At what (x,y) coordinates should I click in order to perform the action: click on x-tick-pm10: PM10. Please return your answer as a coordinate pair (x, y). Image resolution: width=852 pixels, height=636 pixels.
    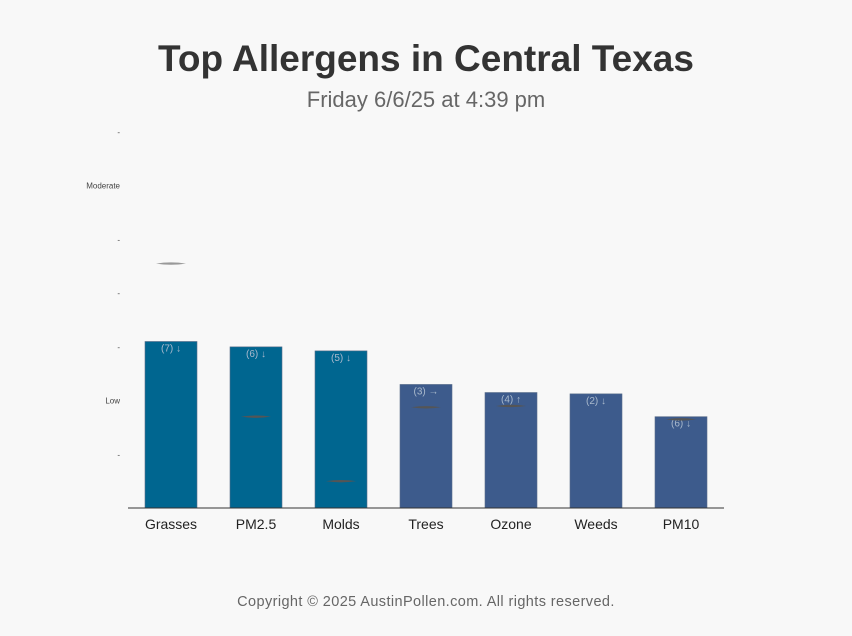
    Looking at the image, I should click on (681, 524).